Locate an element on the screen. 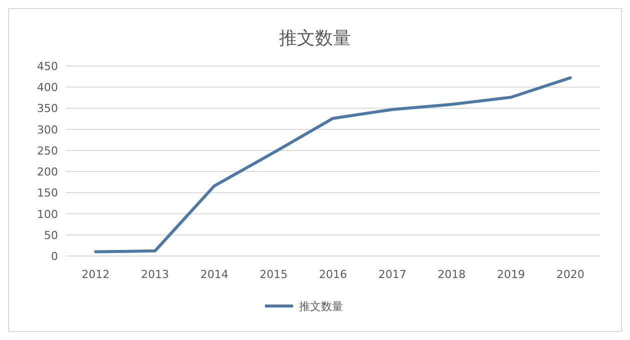 Image resolution: width=630 pixels, height=340 pixels. x-tick-label: 2015 is located at coordinates (274, 274).